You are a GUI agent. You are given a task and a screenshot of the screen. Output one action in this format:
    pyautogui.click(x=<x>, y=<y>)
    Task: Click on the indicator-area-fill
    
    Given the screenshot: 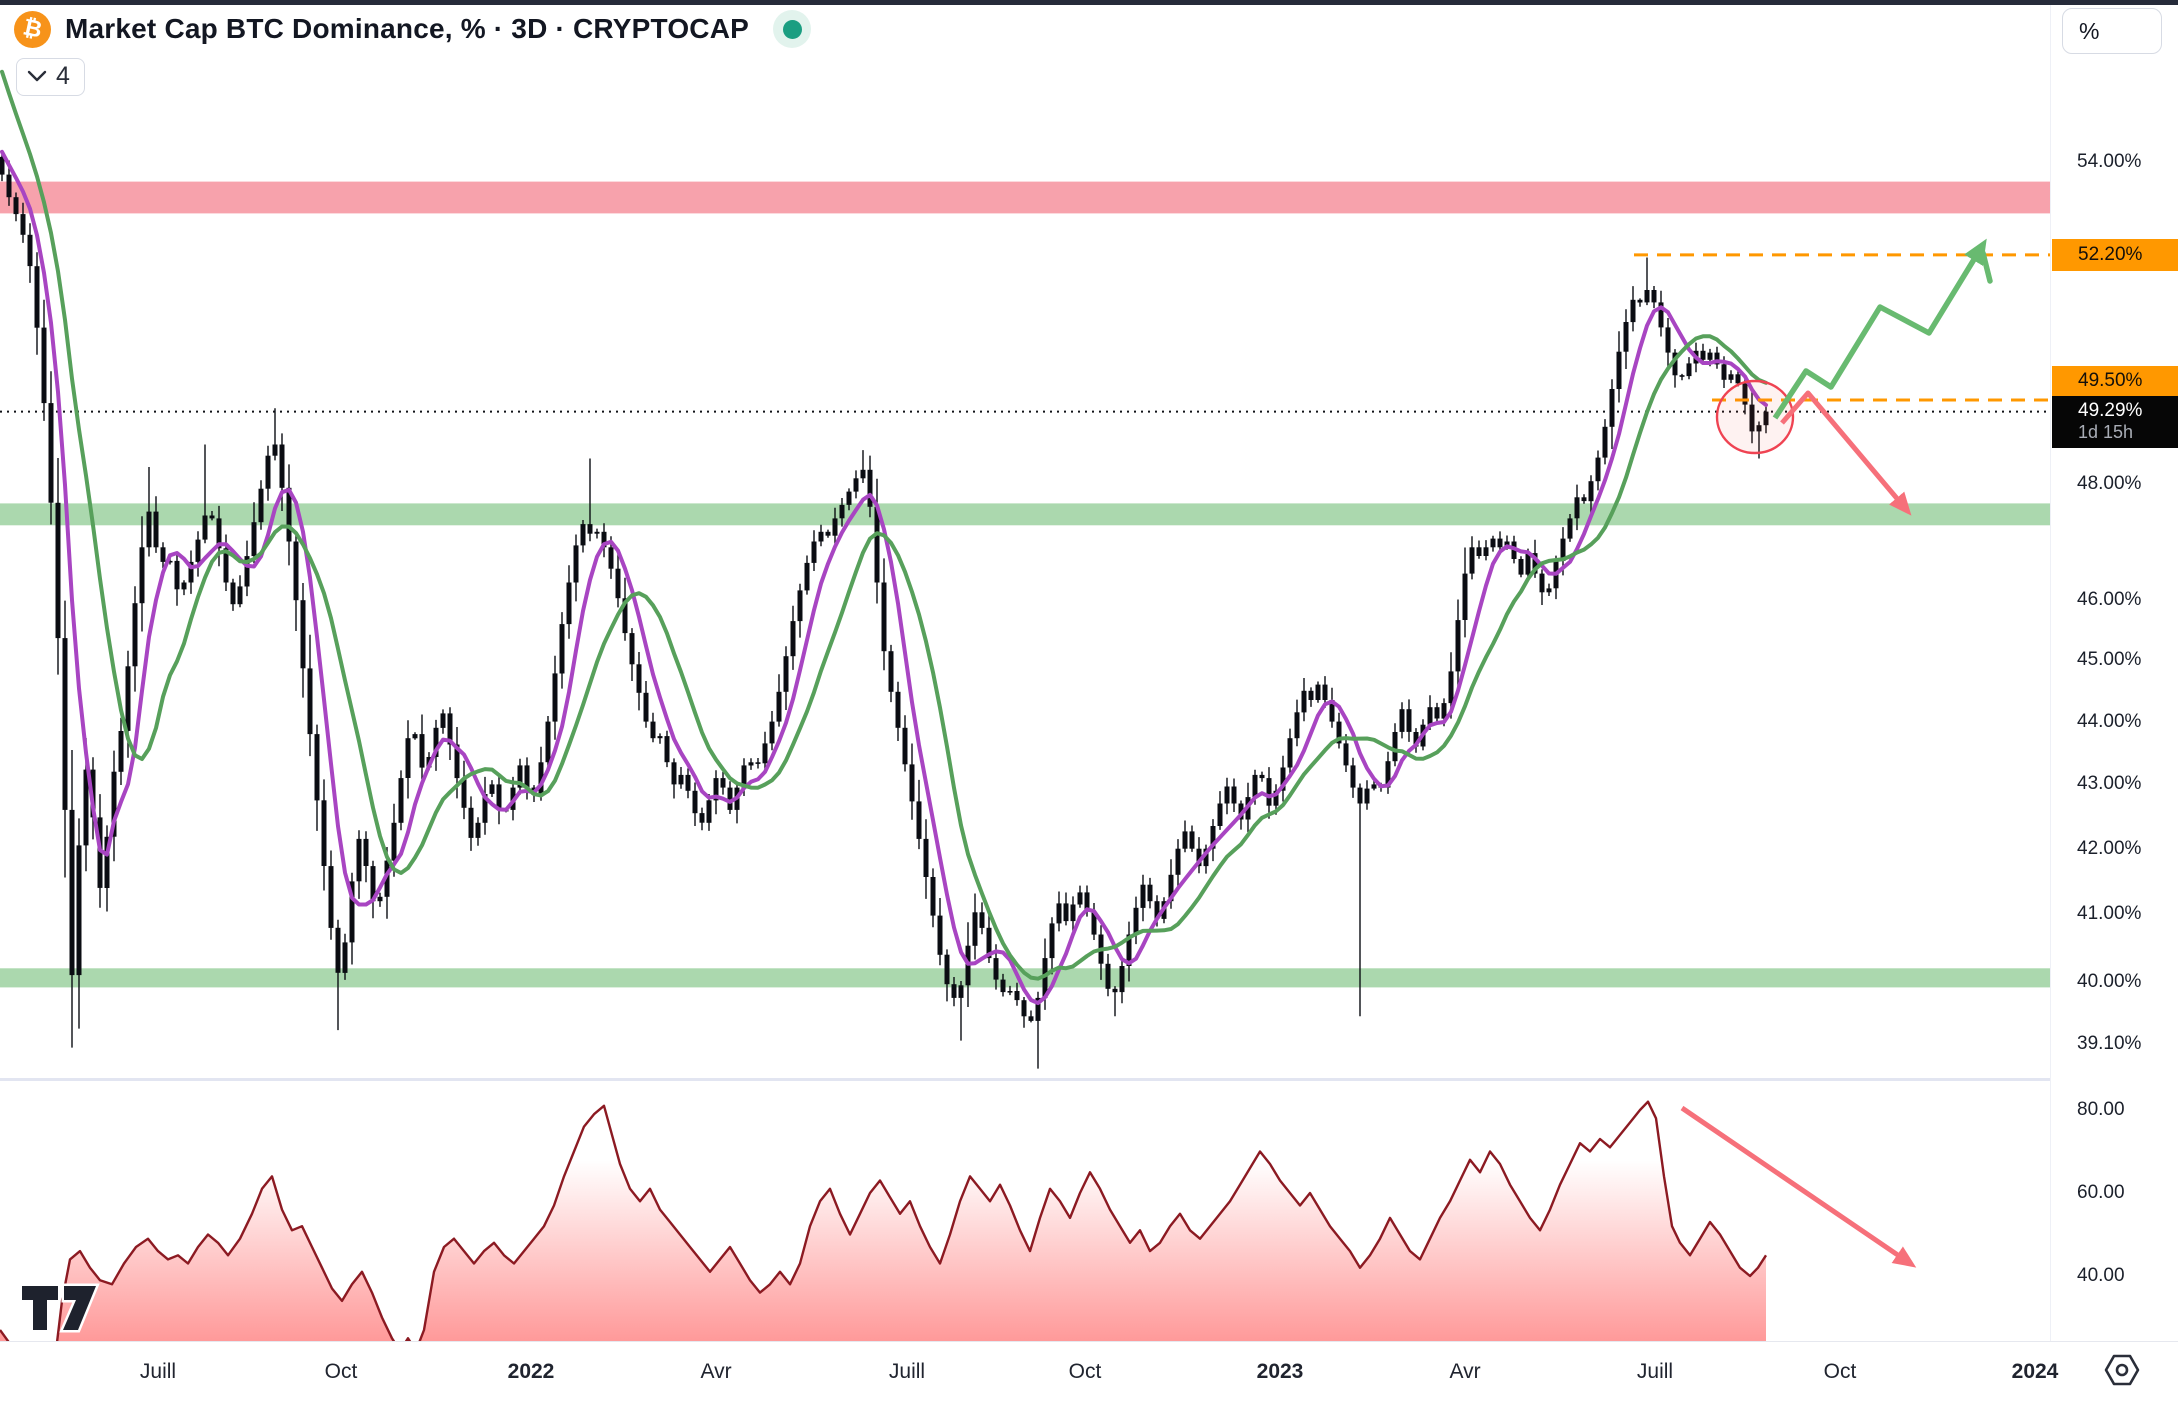 What is the action you would take?
    pyautogui.click(x=883, y=1221)
    